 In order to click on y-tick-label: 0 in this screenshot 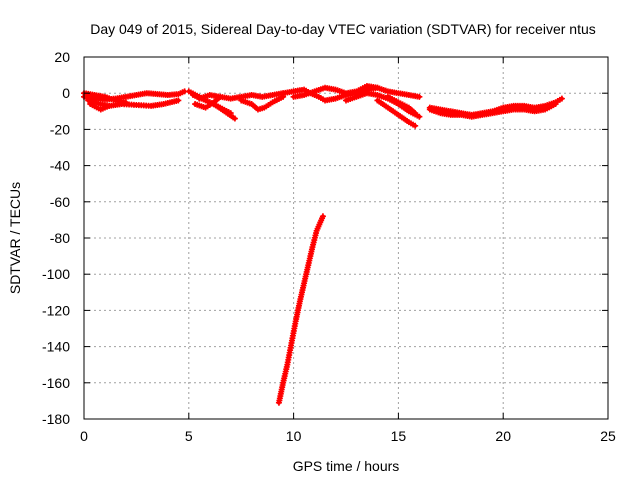, I will do `click(66, 93)`.